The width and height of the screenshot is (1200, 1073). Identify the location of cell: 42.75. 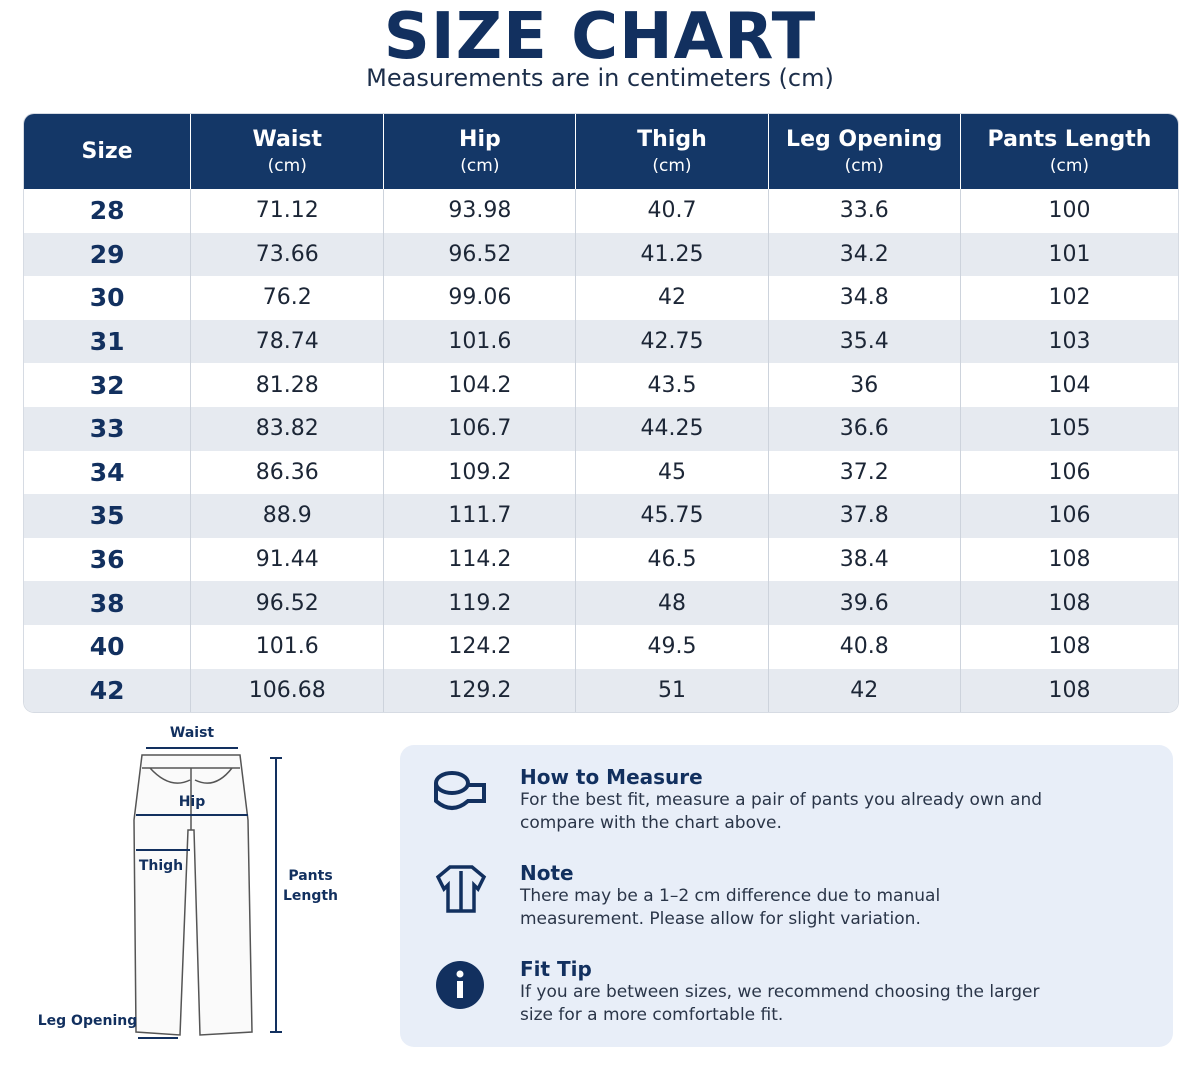
(672, 341).